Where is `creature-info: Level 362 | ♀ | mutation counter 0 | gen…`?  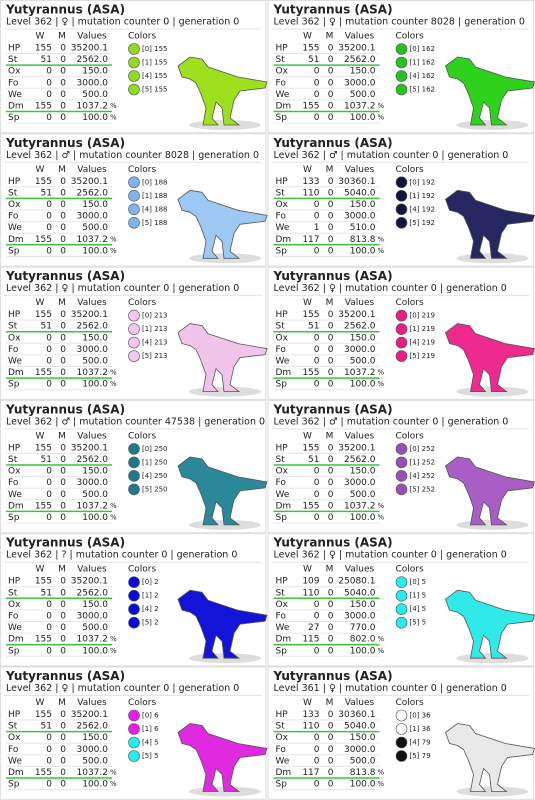 creature-info: Level 362 | ♀ | mutation counter 0 | gen… is located at coordinates (390, 555).